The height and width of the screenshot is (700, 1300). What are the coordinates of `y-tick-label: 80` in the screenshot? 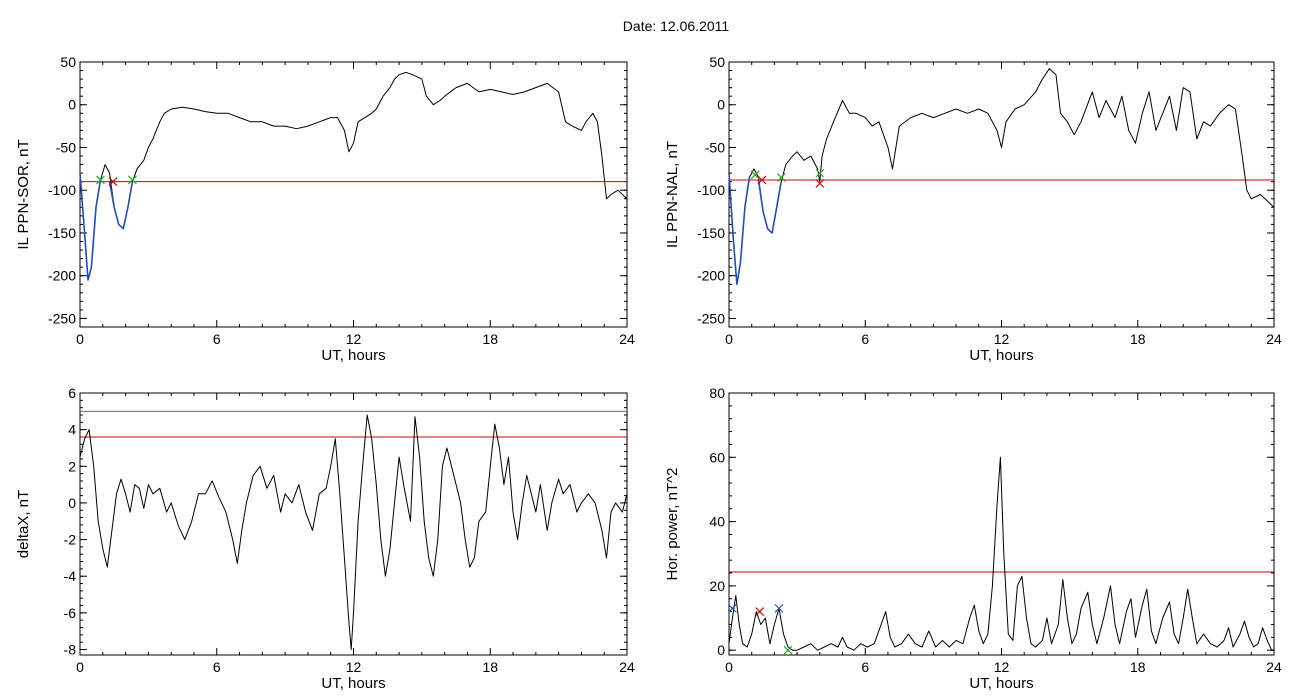 It's located at (717, 393).